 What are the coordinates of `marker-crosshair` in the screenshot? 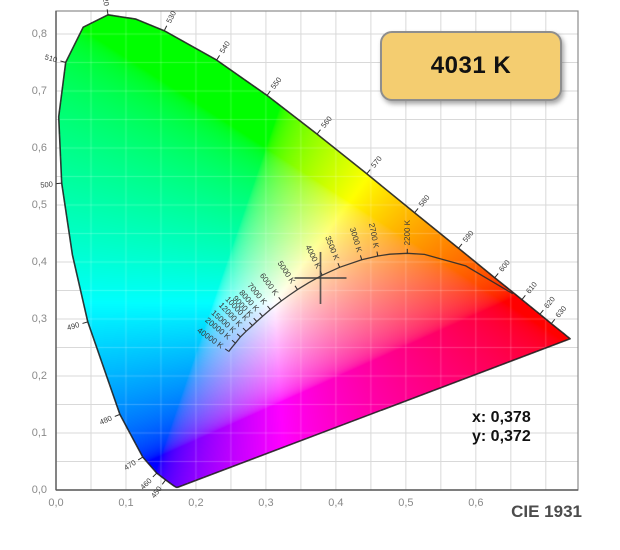 It's located at (320, 277).